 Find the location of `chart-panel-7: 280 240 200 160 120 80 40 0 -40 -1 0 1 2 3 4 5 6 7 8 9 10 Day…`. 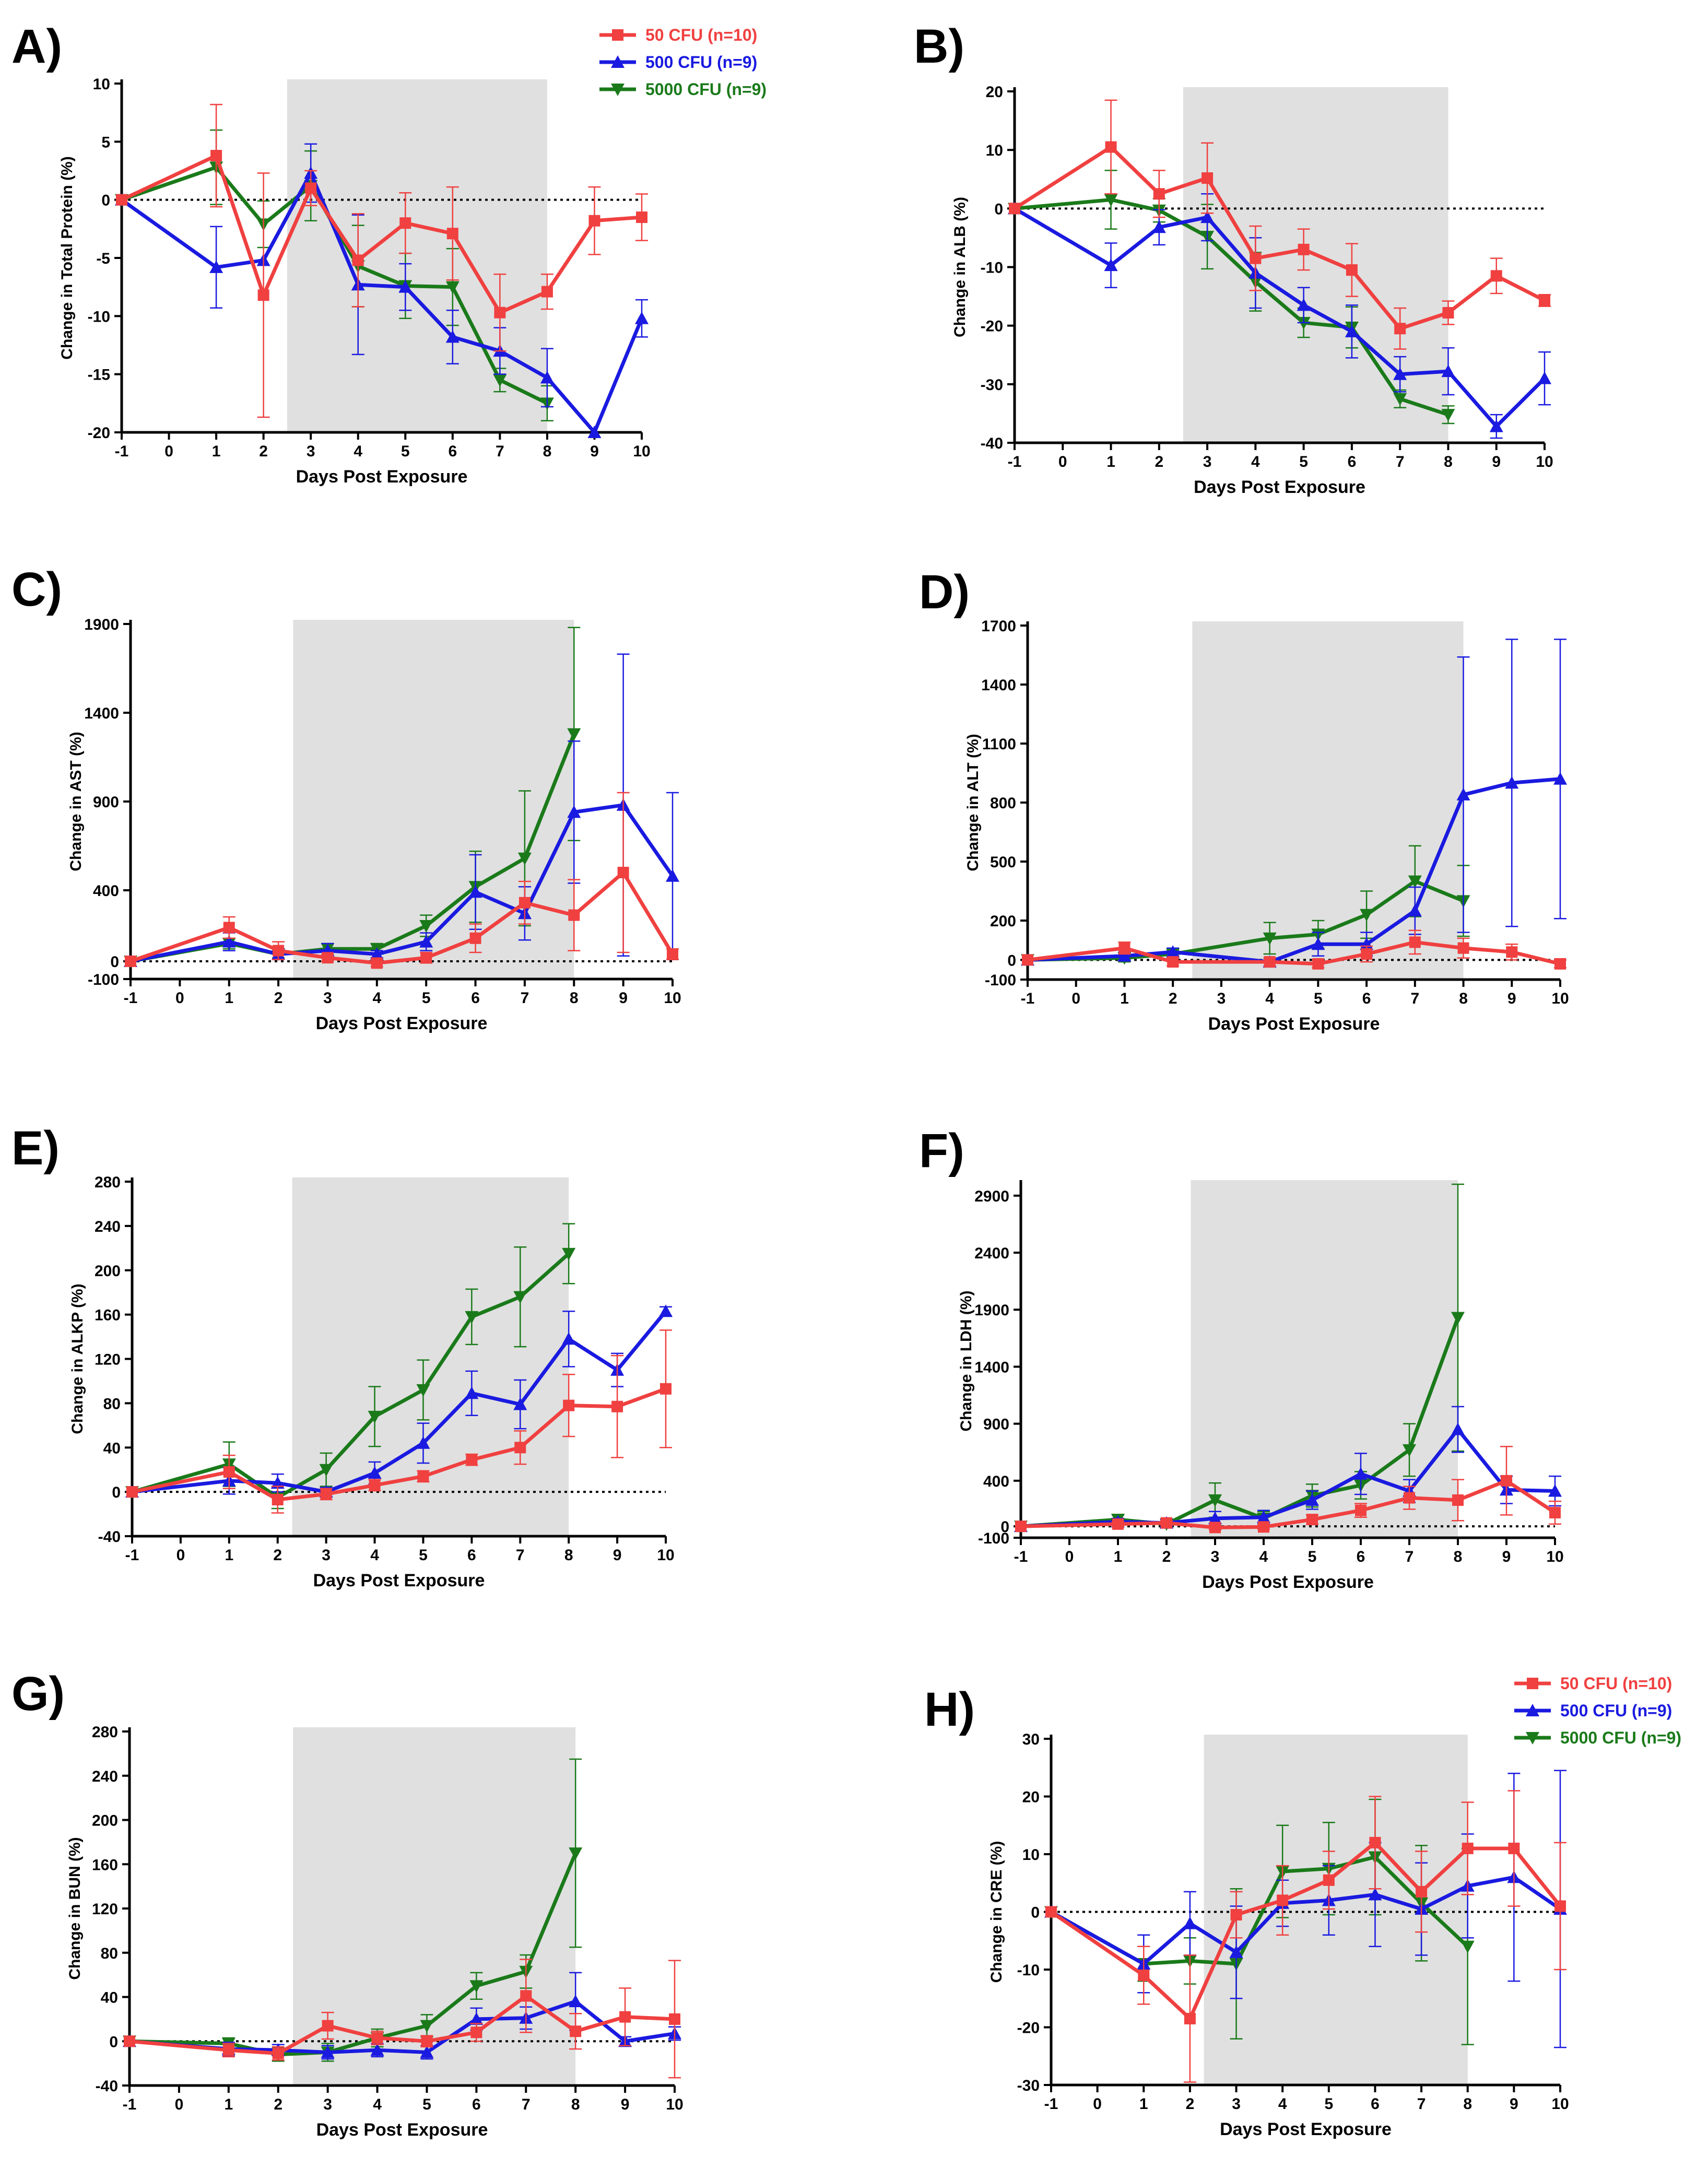

chart-panel-7: 280 240 200 160 120 80 40 0 -40 -1 0 1 2 3 4 5 6 7 8 9 10 Day… is located at coordinates (347, 1903).